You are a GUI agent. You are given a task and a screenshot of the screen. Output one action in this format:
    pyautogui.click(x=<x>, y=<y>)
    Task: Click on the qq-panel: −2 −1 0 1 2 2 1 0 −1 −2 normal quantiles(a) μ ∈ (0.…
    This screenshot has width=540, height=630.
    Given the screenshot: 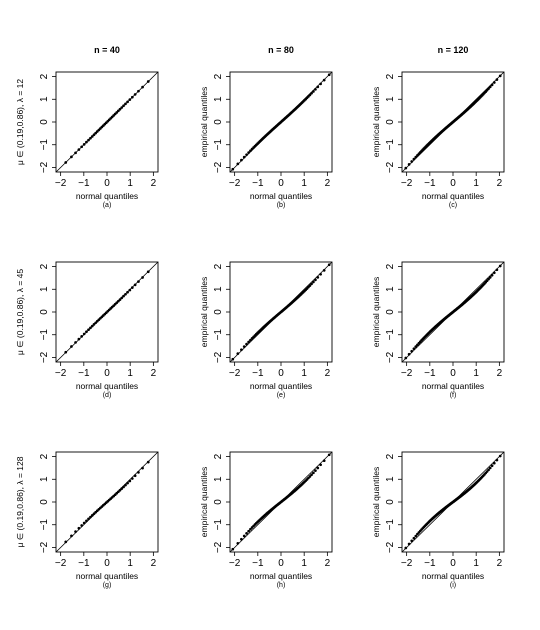 What is the action you would take?
    pyautogui.click(x=87, y=140)
    